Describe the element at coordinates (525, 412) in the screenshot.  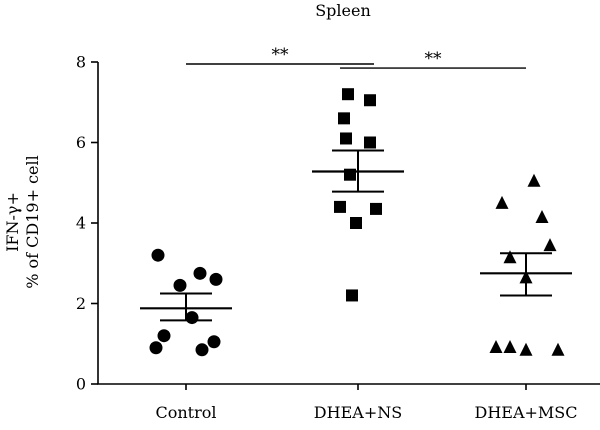
I see `x-tick-label: DHEA+MSC` at that location.